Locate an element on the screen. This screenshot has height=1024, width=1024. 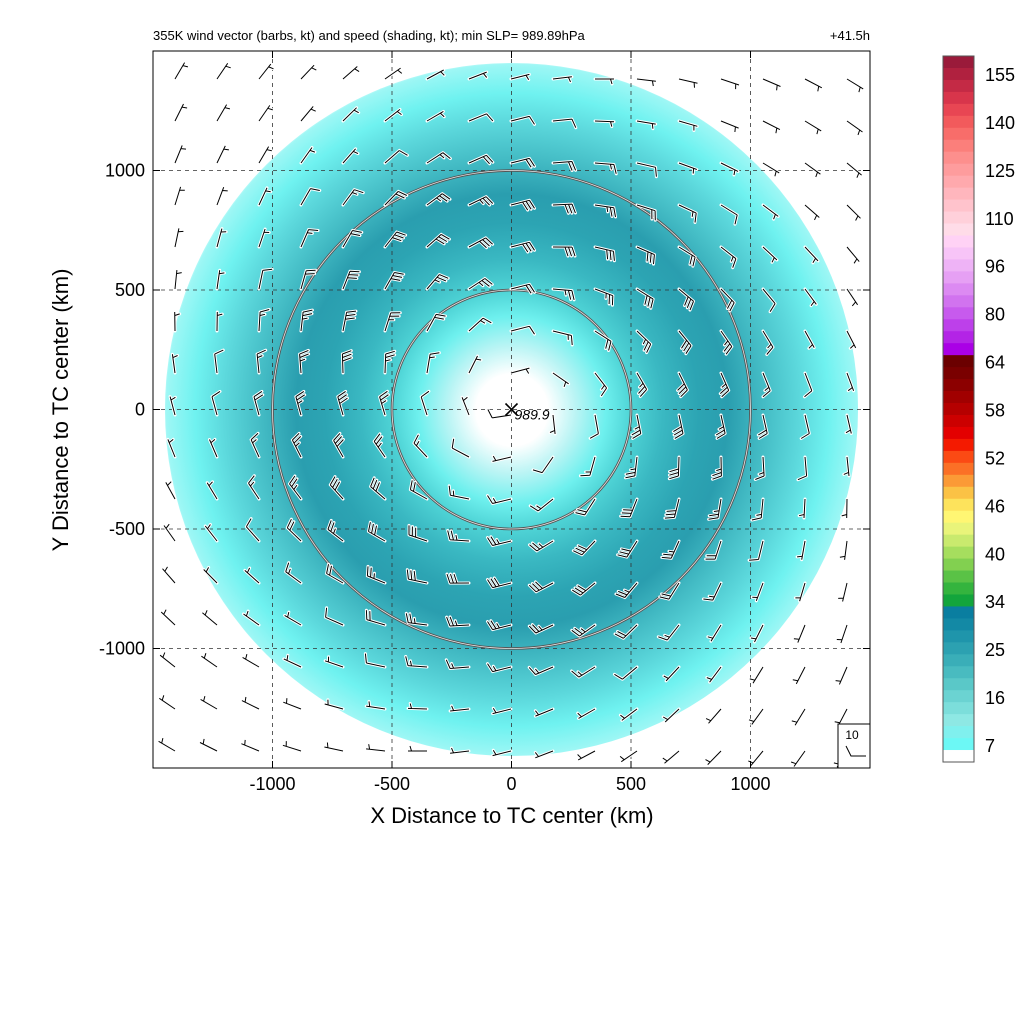
colorbar-label-11: 34 is located at coordinates (995, 602).